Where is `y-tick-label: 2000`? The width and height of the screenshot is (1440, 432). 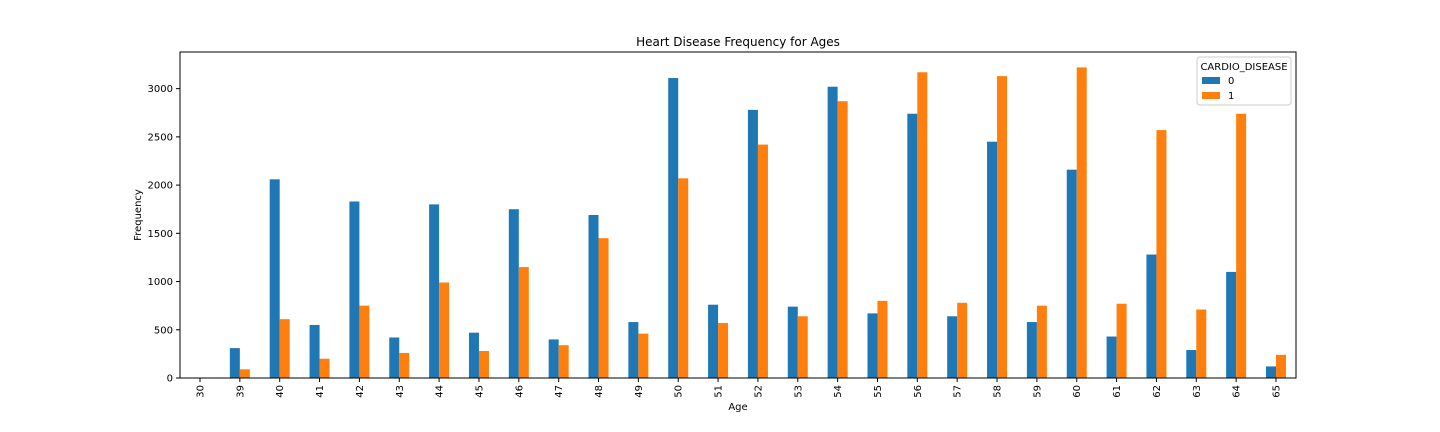 y-tick-label: 2000 is located at coordinates (160, 186).